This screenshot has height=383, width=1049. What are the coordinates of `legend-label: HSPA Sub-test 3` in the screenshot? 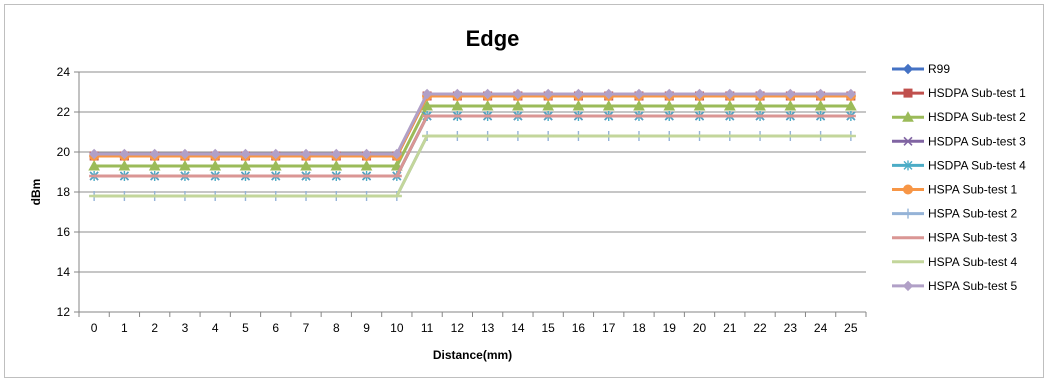 It's located at (972, 238).